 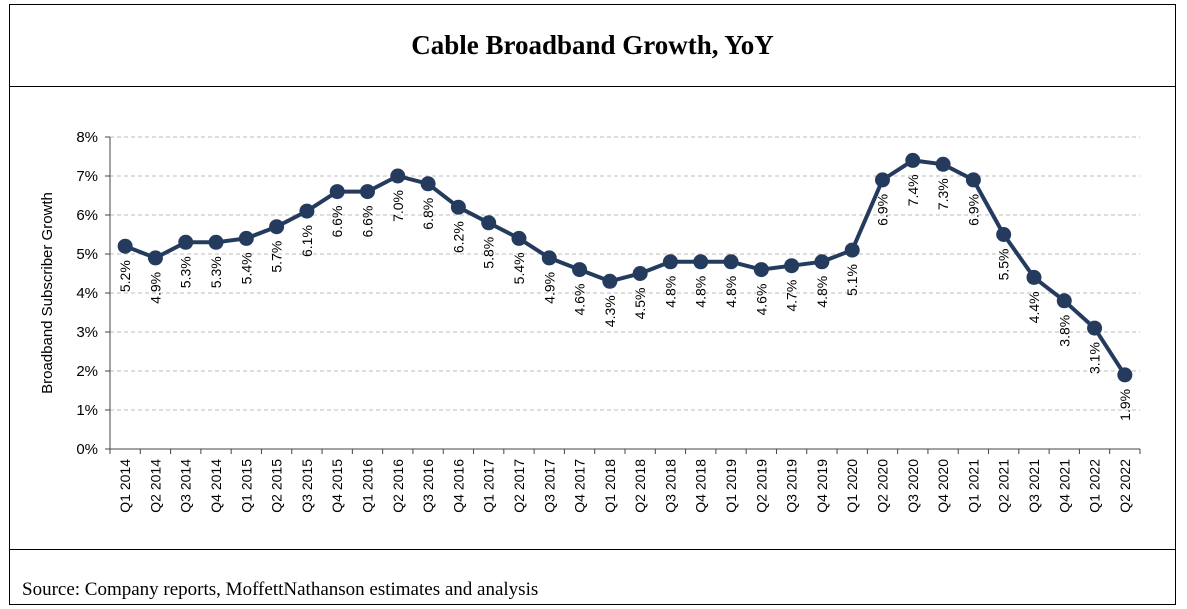 What do you see at coordinates (87, 176) in the screenshot?
I see `y-tick-label: 7%` at bounding box center [87, 176].